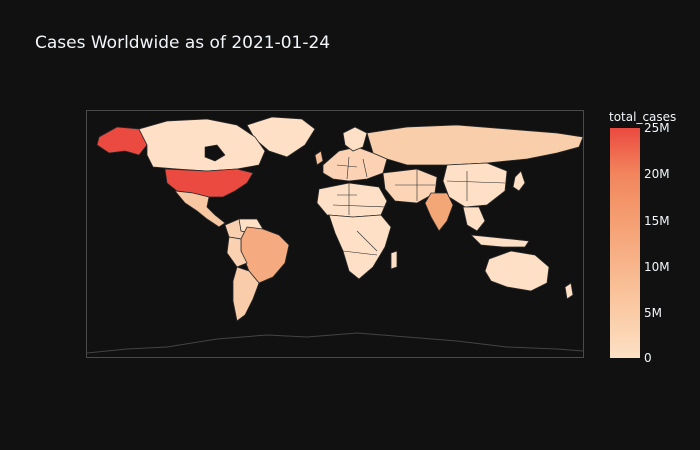 This screenshot has height=450, width=700. Describe the element at coordinates (643, 117) in the screenshot. I see `colorbar-title: total_cases` at that location.